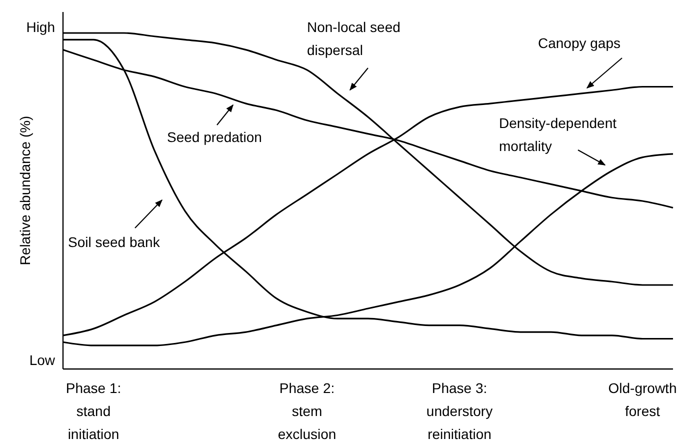  I want to click on annotation: Canopy gaps, so click(579, 43).